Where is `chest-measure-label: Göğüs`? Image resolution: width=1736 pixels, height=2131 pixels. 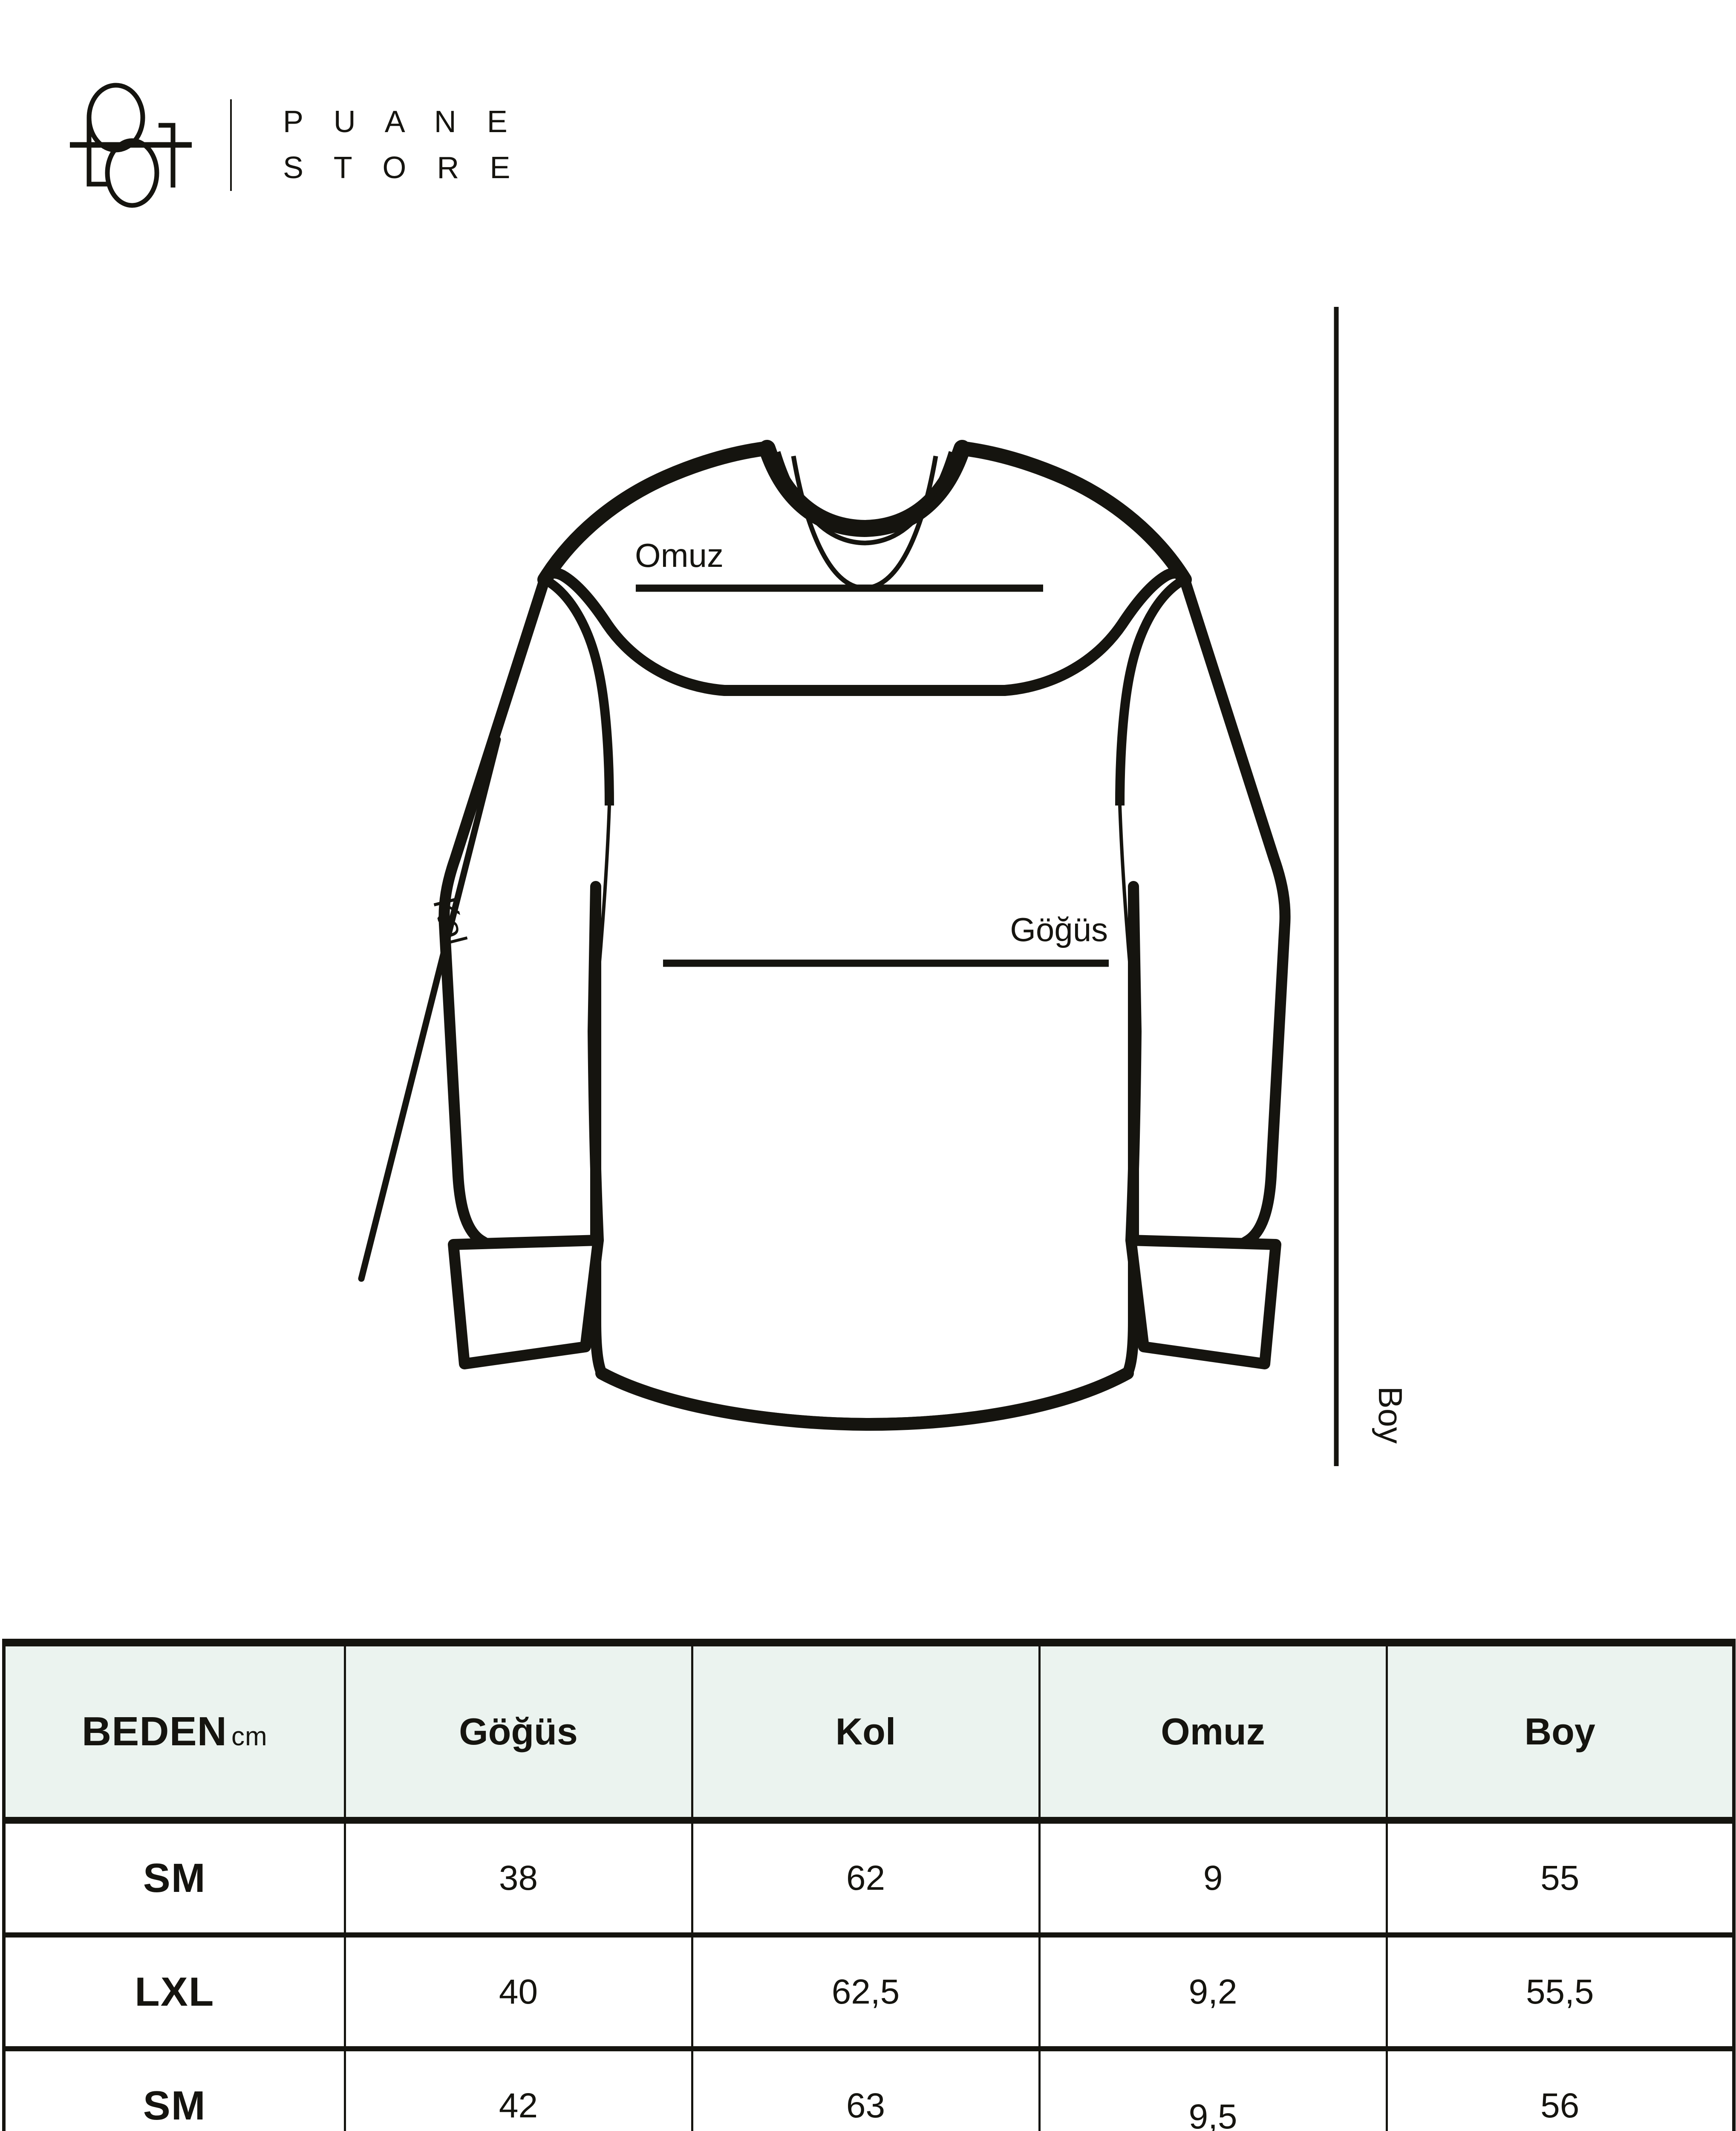
chest-measure-label: Göğüs is located at coordinates (1059, 929).